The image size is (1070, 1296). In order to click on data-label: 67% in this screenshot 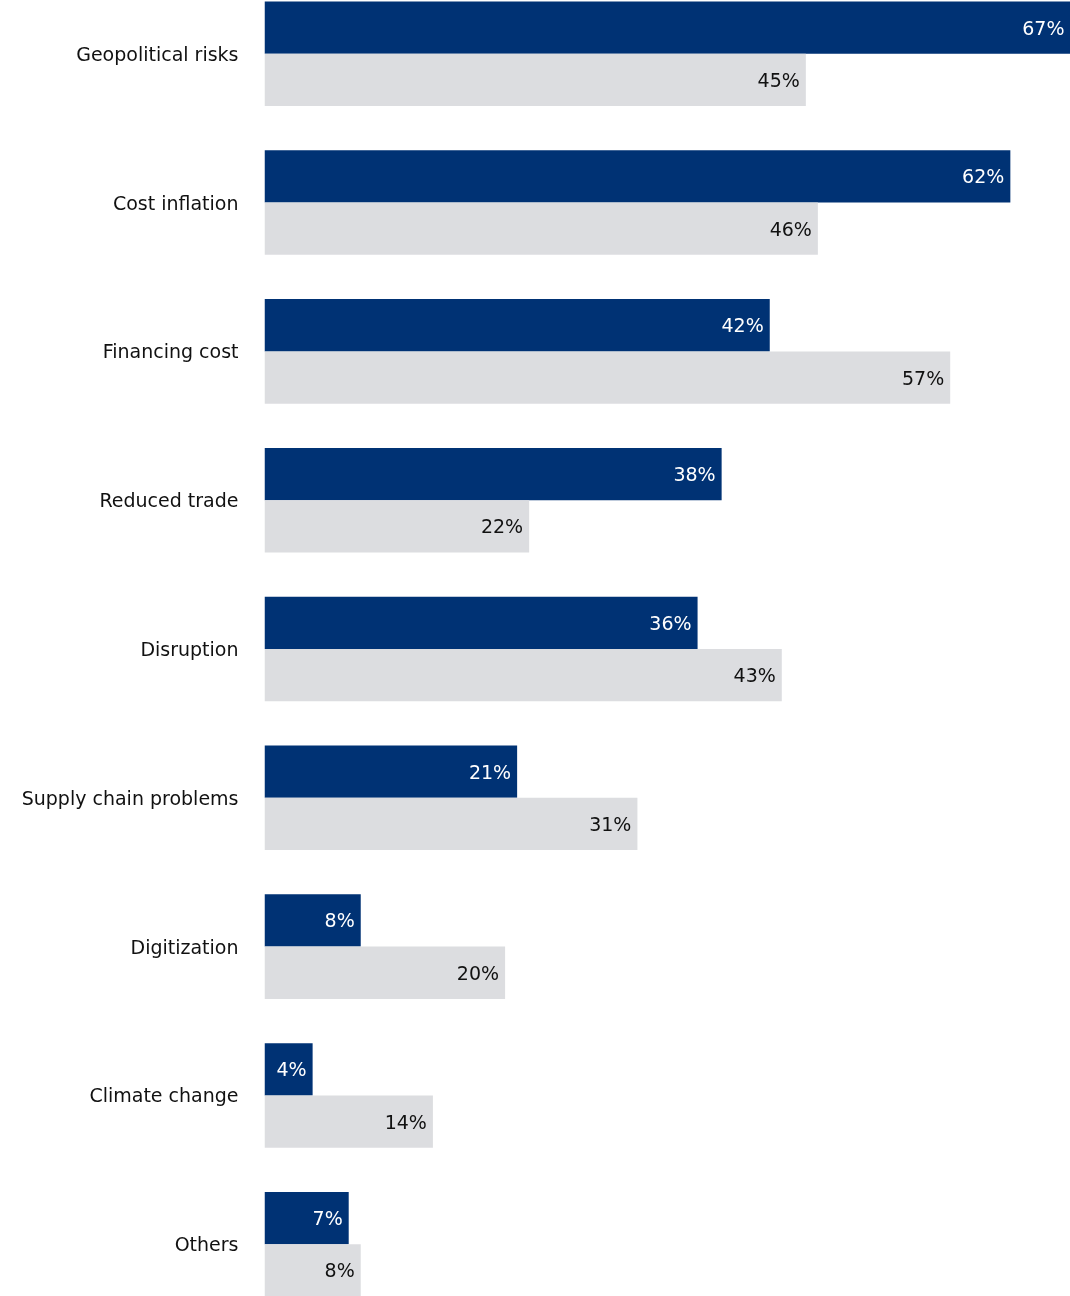, I will do `click(1043, 27)`.